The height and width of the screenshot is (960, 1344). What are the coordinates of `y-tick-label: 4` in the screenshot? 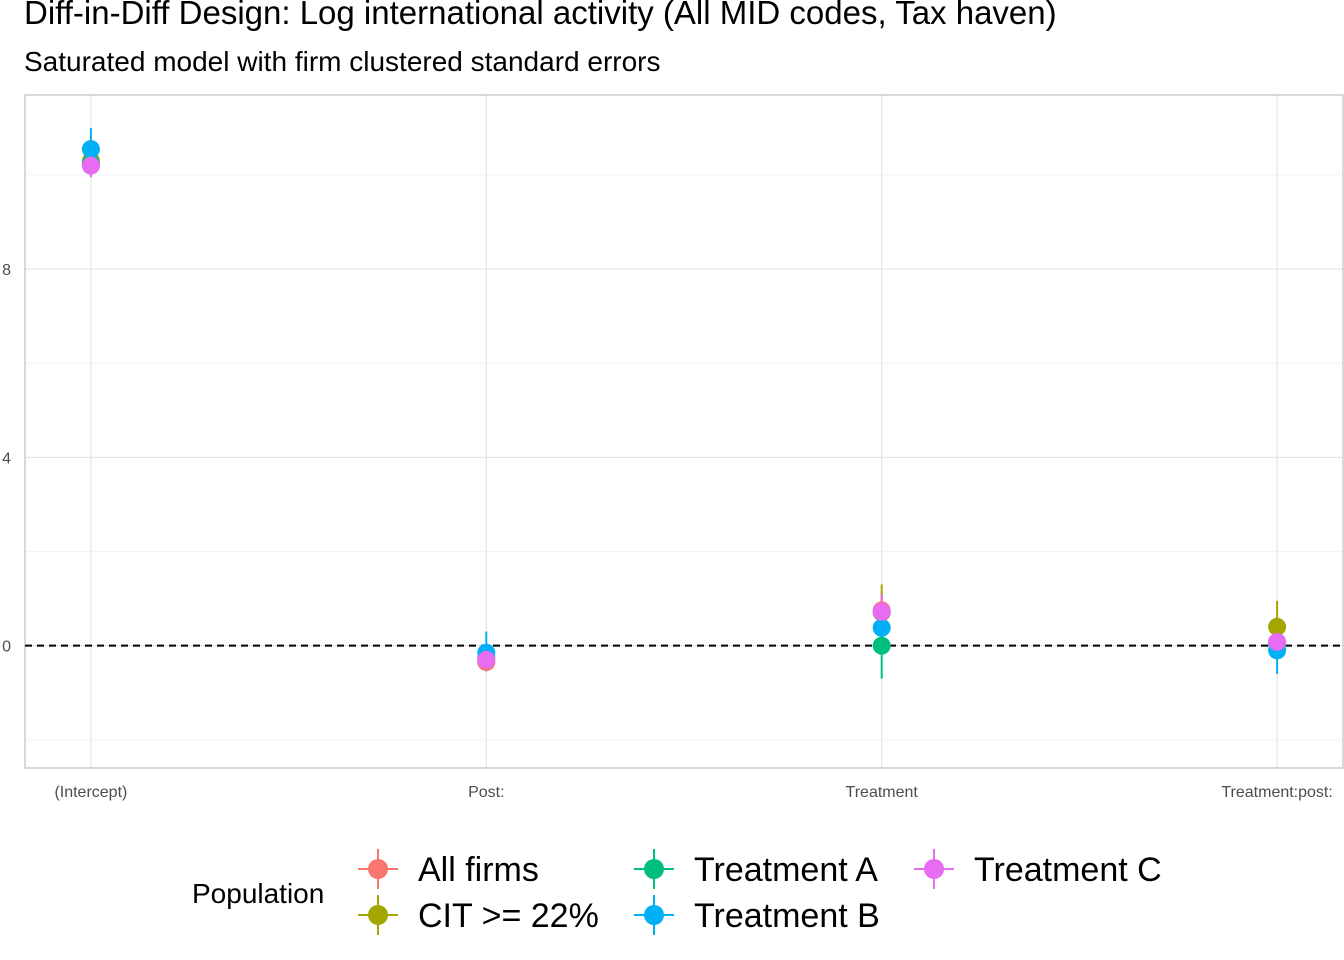 It's located at (6, 458).